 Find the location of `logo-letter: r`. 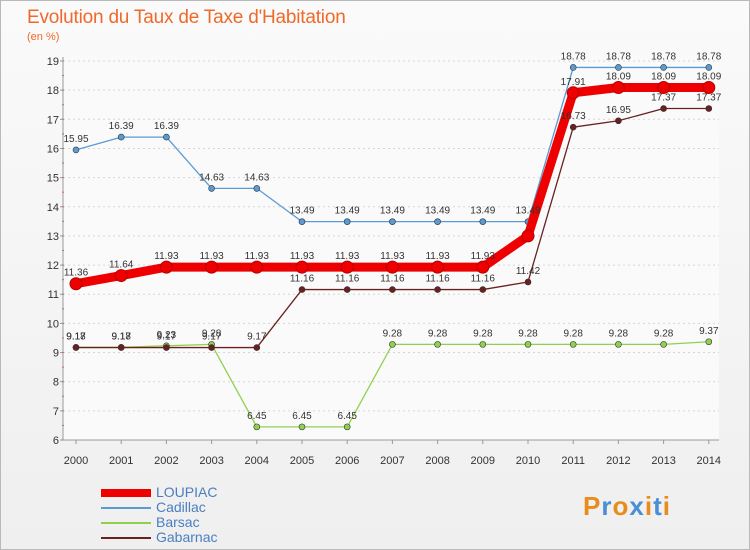

logo-letter: r is located at coordinates (607, 506).